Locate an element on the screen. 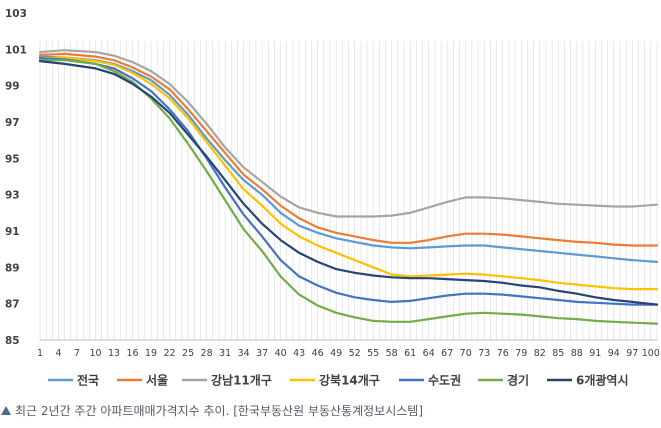  x-tick-label: 28 is located at coordinates (207, 353).